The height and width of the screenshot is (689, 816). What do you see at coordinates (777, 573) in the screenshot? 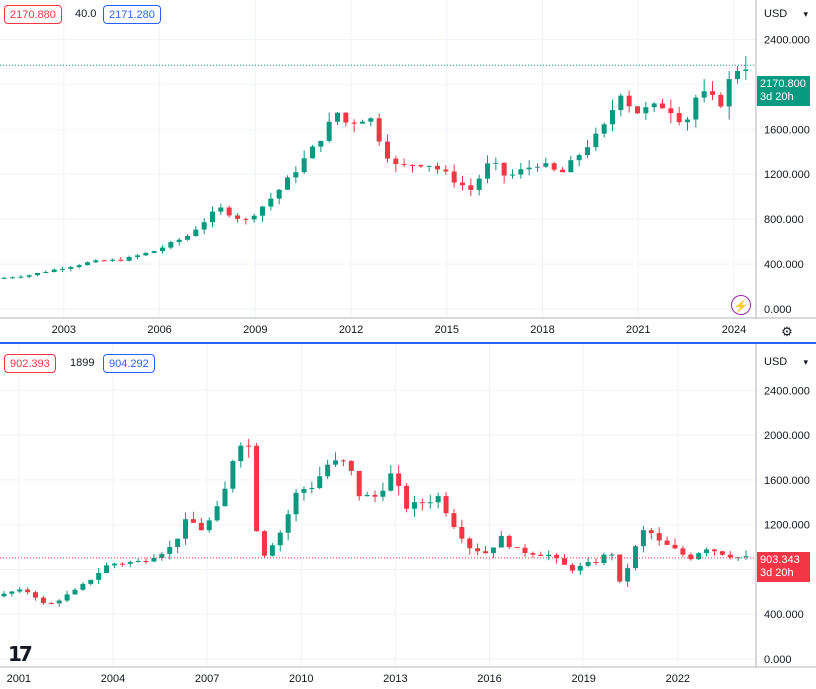
I see `bottom-countdown: 3d 20h` at bounding box center [777, 573].